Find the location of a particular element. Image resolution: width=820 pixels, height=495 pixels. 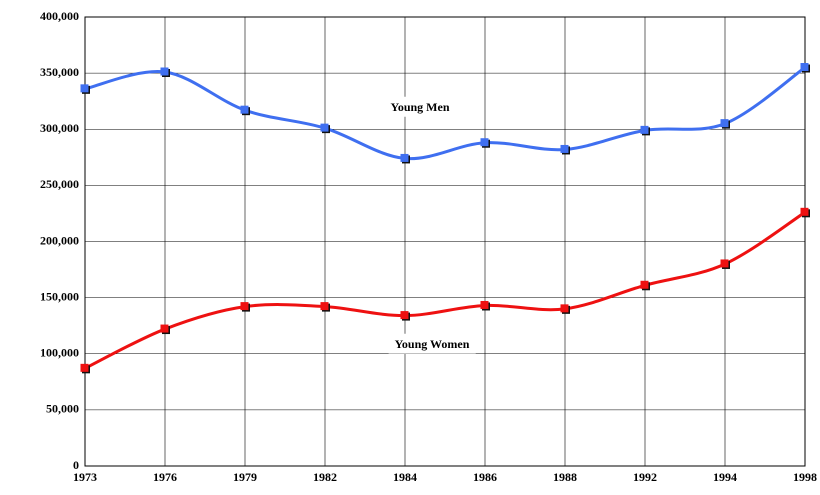

x-tick-label: 1979 is located at coordinates (245, 477).